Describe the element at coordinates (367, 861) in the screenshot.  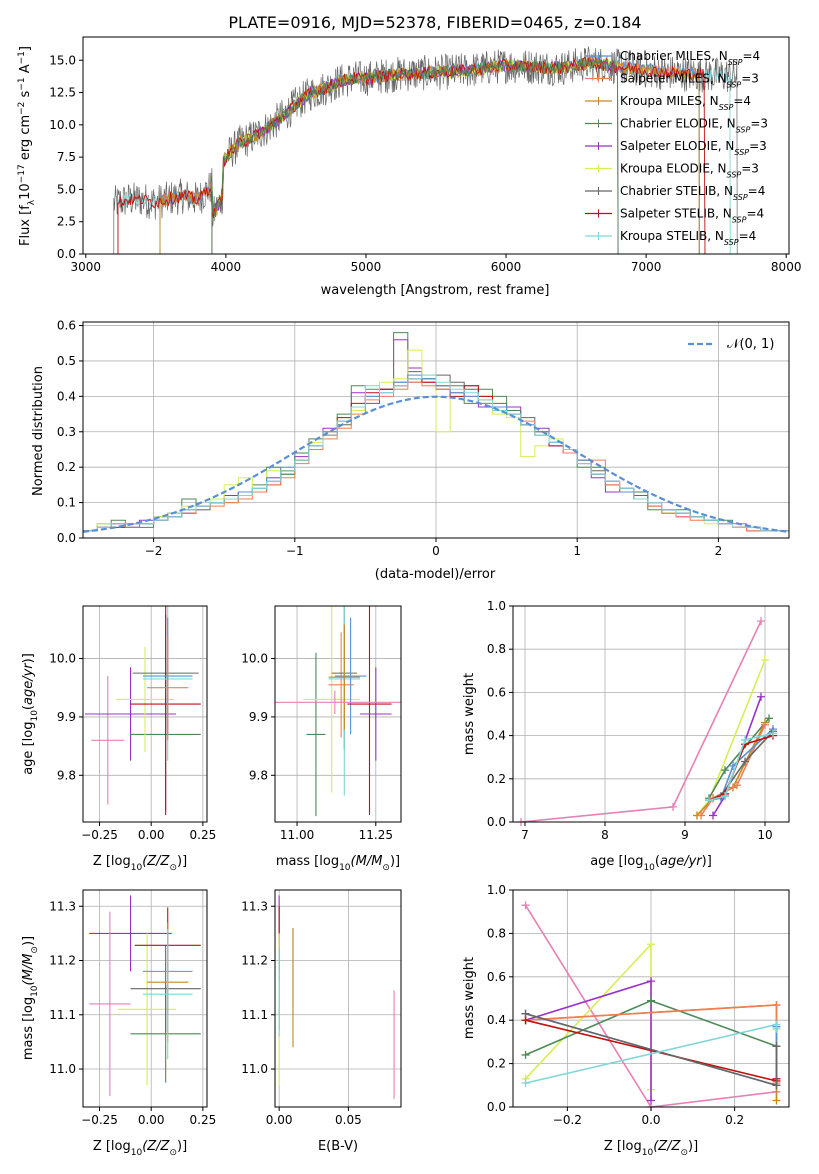
I see `mass-age-xlabel-c: (M/M` at that location.